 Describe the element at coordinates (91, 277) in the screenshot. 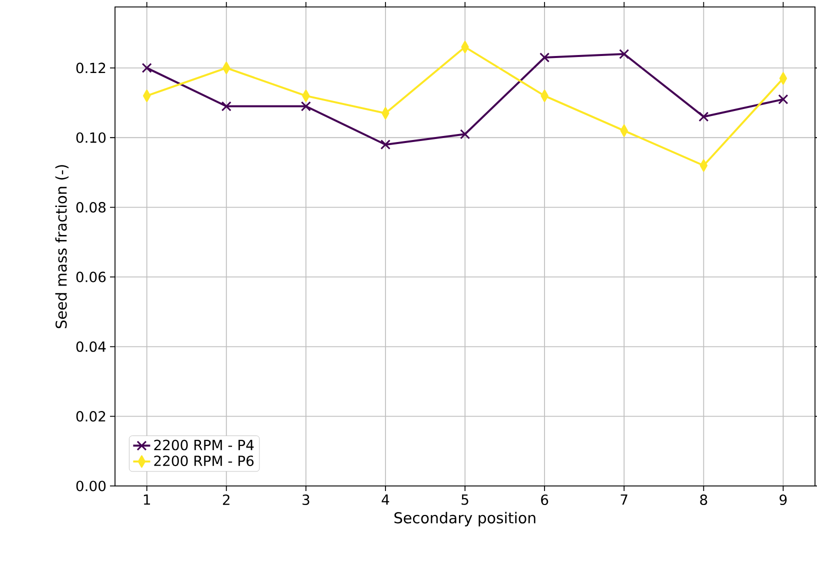

I see `y-tick-label: 0.06` at that location.